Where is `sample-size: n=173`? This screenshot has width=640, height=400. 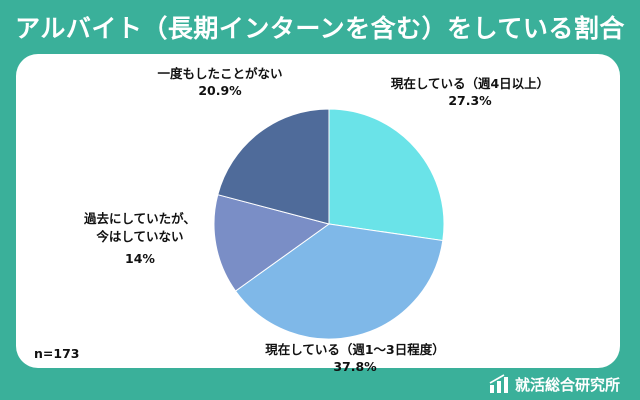
sample-size: n=173 is located at coordinates (57, 353).